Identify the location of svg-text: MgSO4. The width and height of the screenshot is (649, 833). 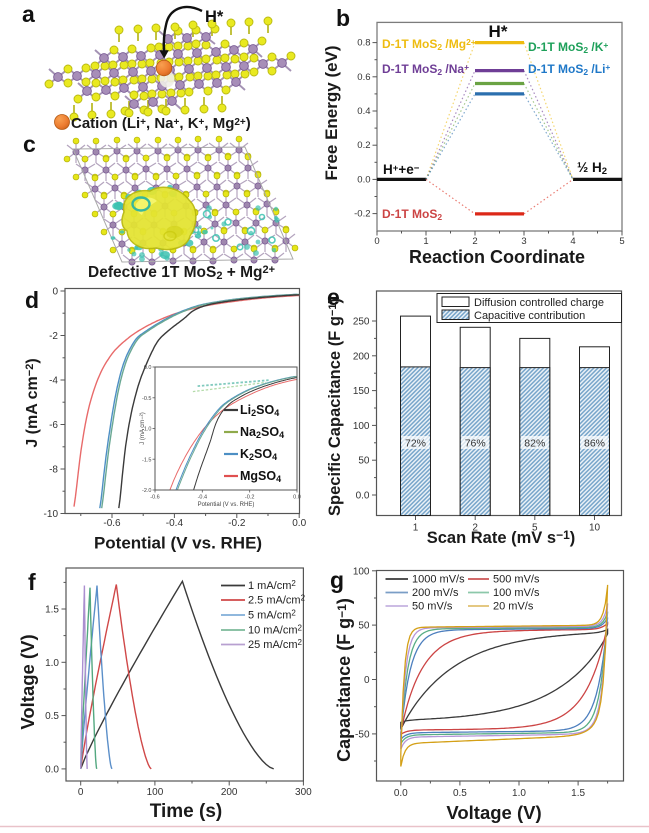
(260, 476).